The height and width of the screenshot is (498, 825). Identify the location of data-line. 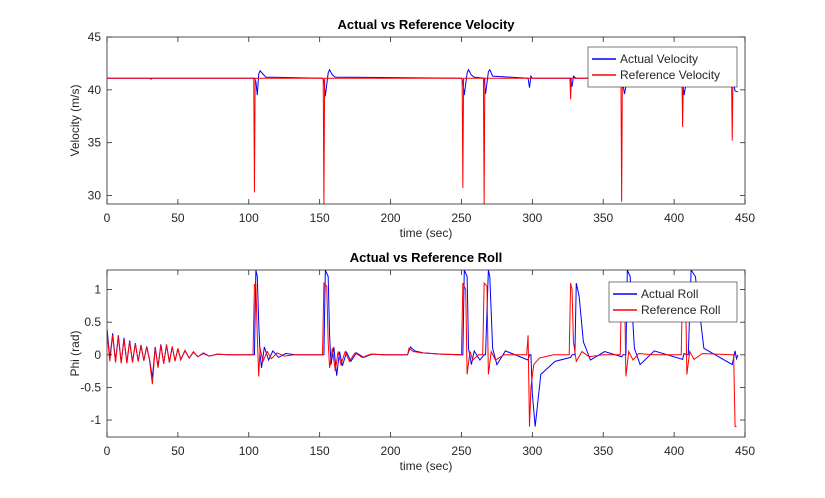
(423, 82).